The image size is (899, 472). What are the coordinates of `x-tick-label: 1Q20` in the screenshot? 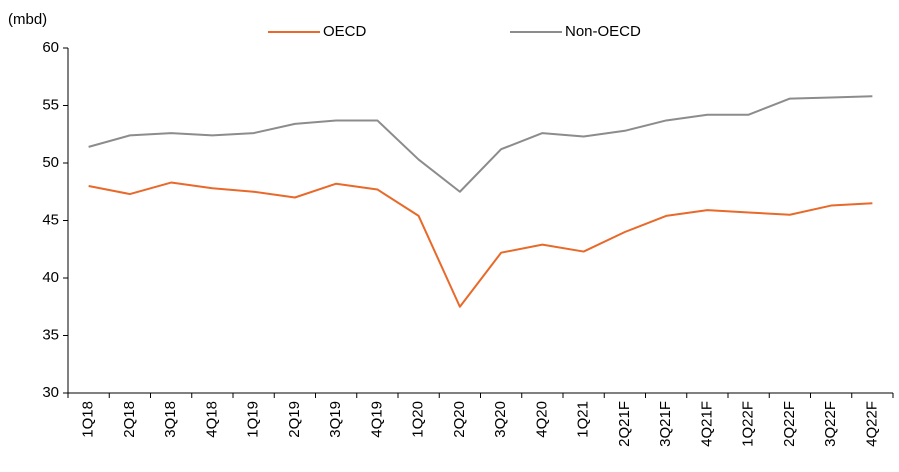 It's located at (418, 419).